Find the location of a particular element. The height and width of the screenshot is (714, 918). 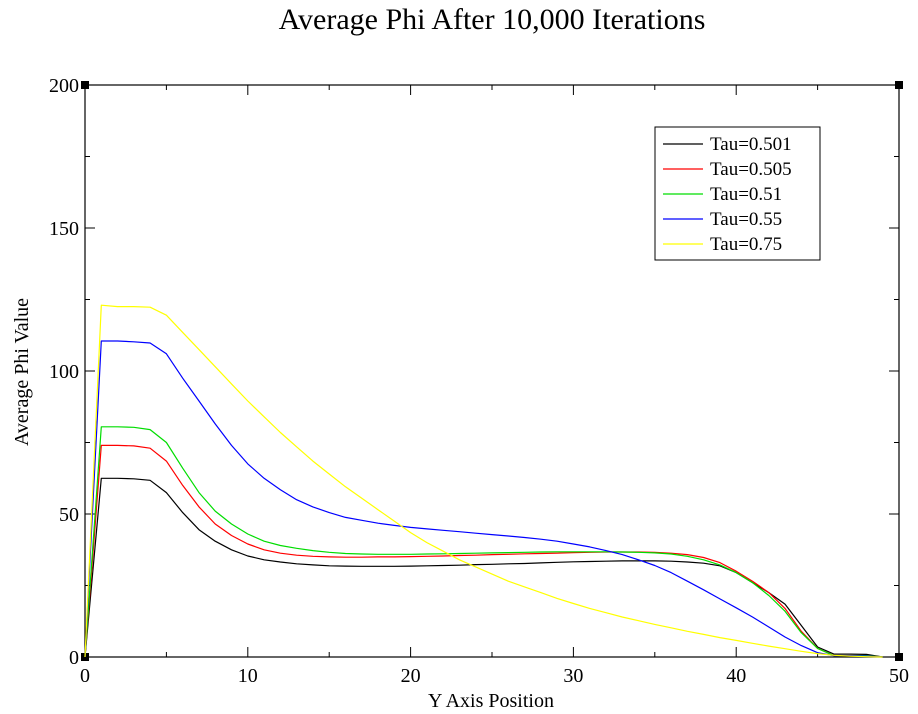

y-tick-label: 100 is located at coordinates (64, 372).